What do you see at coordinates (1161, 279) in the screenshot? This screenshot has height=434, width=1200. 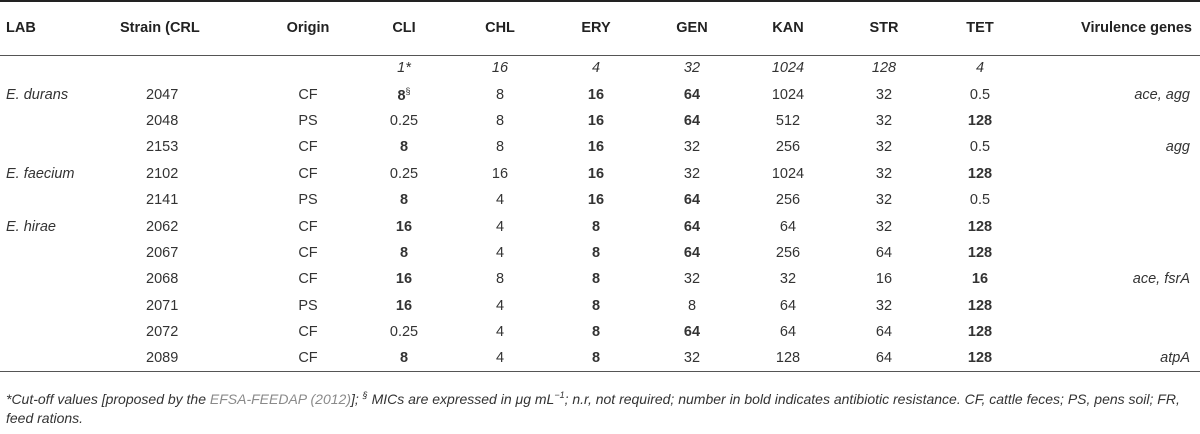 I see `cell-value: ace, fsrA` at bounding box center [1161, 279].